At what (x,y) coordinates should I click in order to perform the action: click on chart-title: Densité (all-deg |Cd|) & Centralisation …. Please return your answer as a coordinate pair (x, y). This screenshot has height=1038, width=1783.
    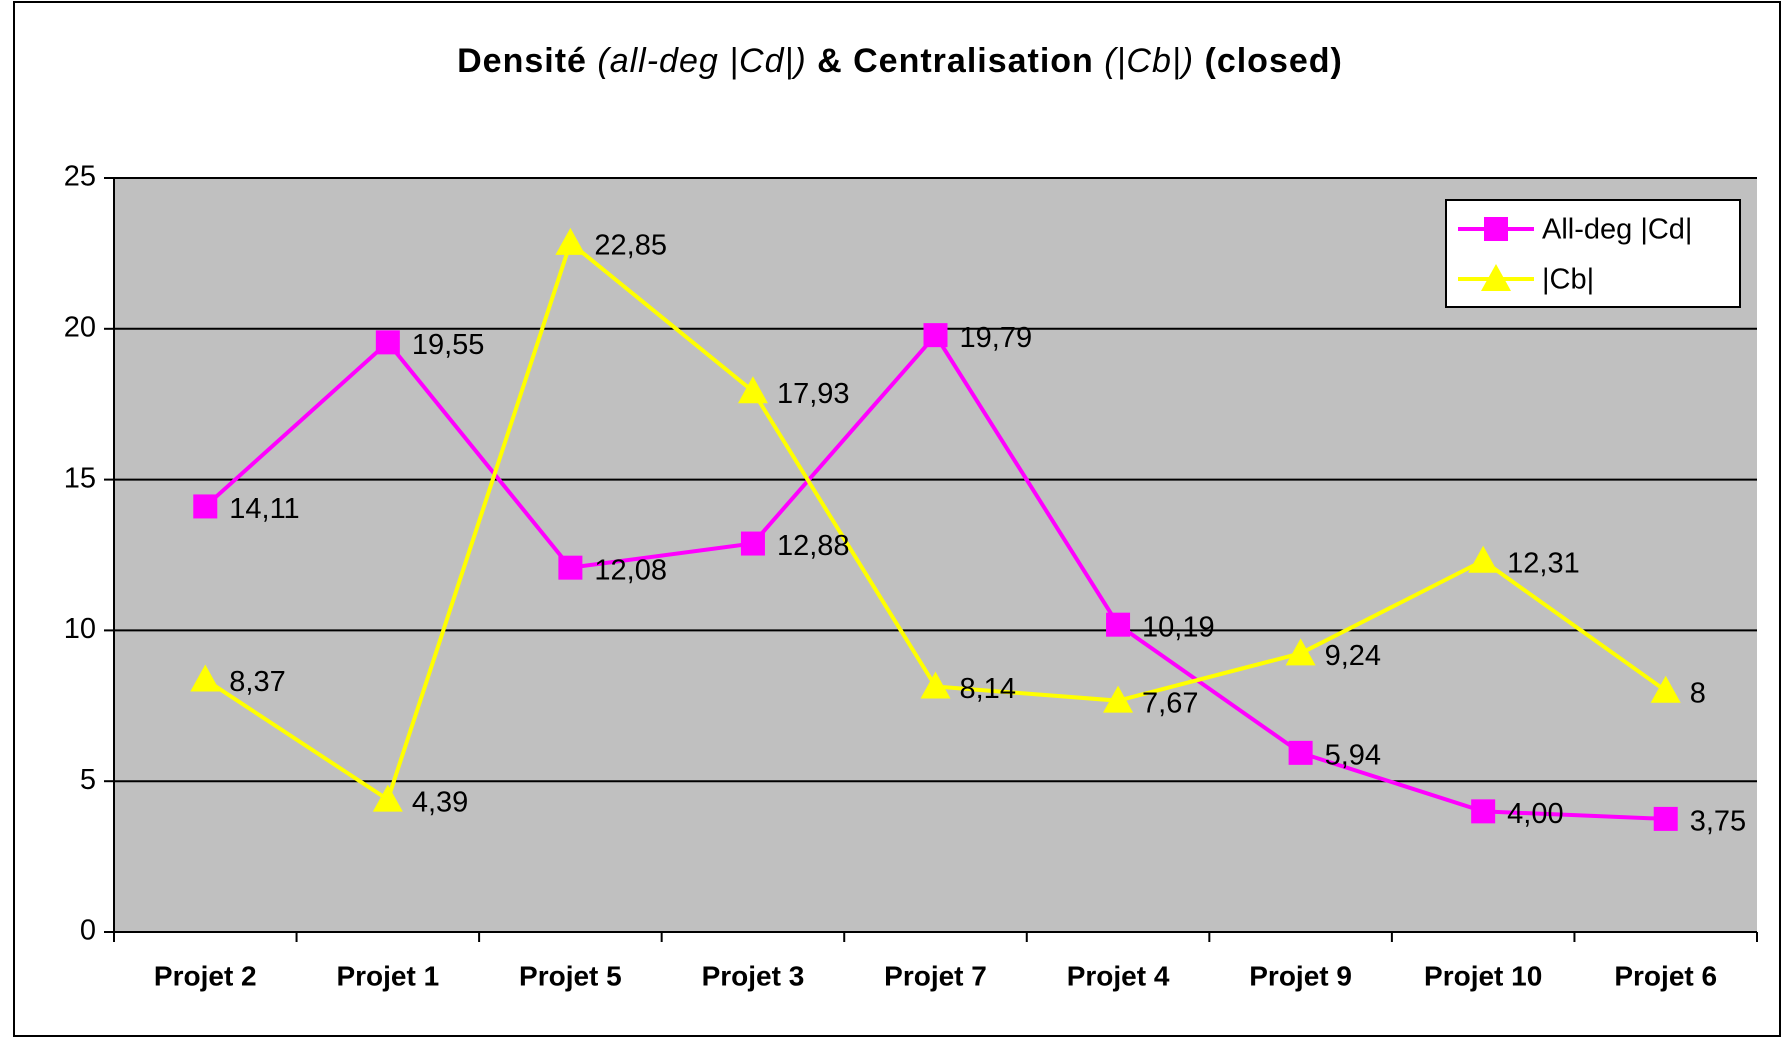
    Looking at the image, I should click on (900, 61).